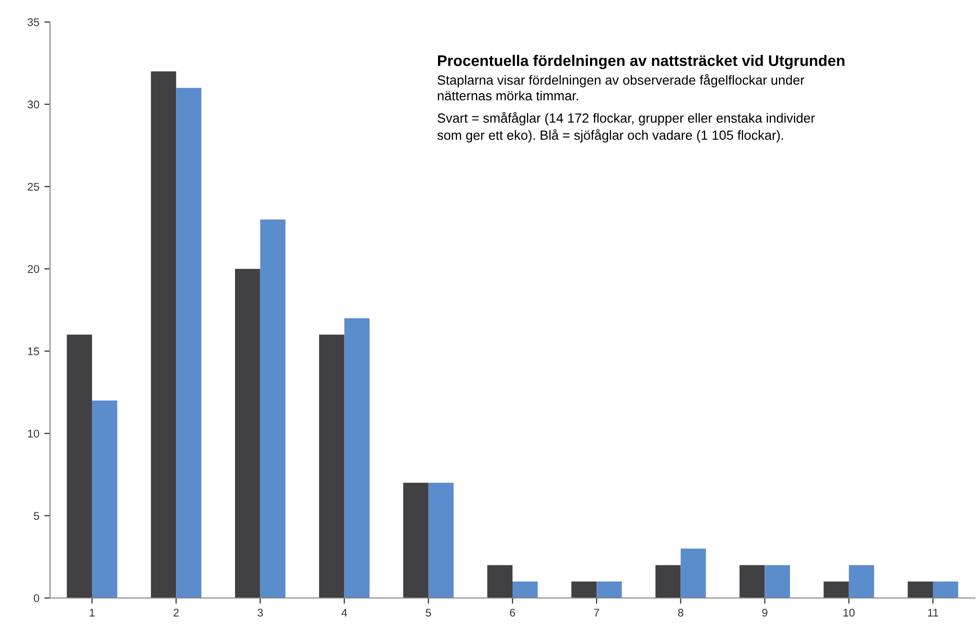 This screenshot has height=637, width=979. I want to click on y-tick-label: 25, so click(34, 186).